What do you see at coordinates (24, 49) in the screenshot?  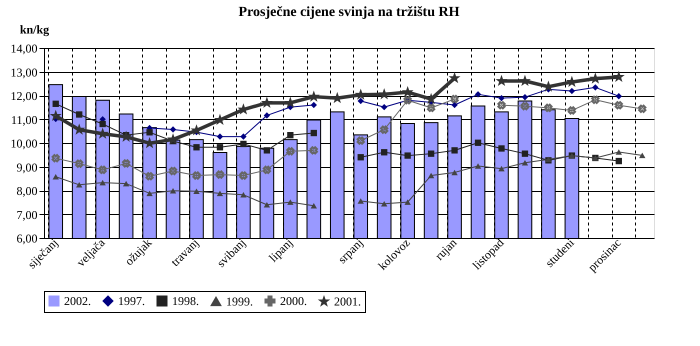 I see `y-tick-label: 14,00` at bounding box center [24, 49].